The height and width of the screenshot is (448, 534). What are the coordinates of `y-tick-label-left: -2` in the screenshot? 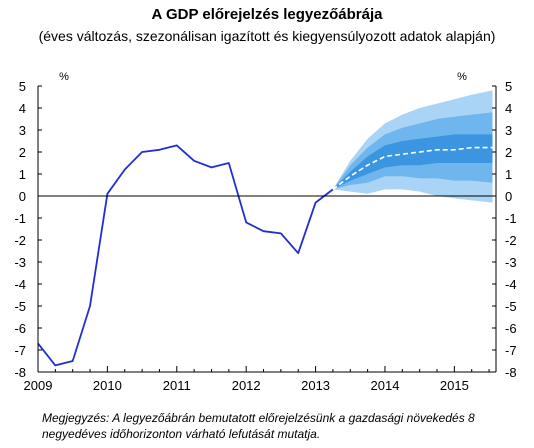 It's located at (20, 240).